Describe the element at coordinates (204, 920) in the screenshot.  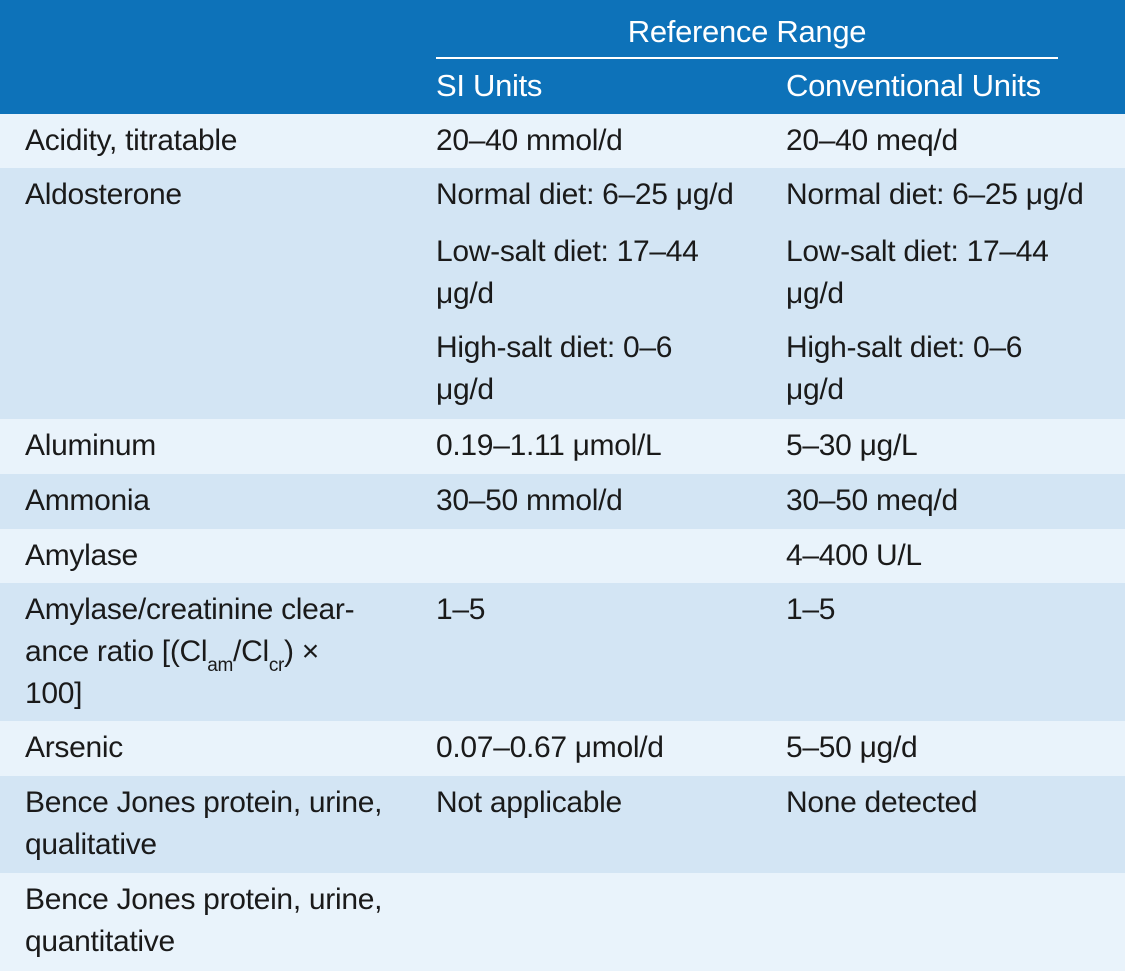
I see `analyte-name: Bence Jones protein, urine, quantitative` at that location.